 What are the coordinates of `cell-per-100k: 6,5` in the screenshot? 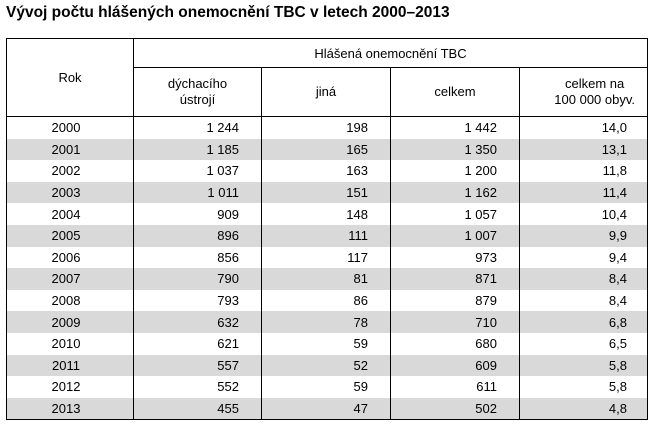 It's located at (583, 343).